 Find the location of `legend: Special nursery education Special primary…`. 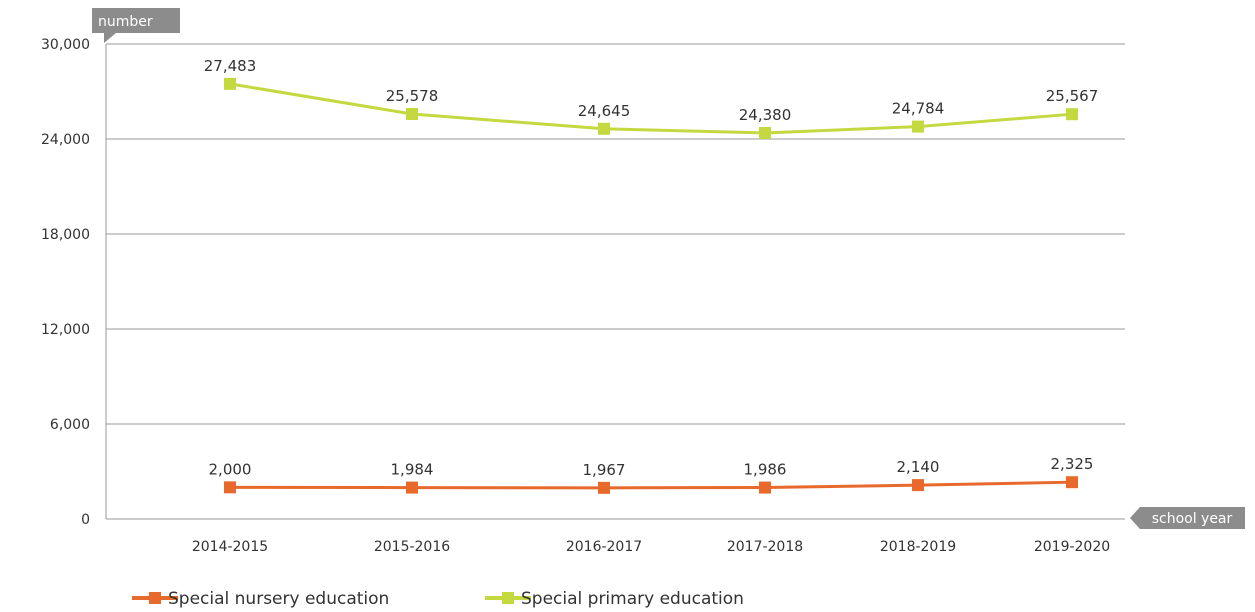

legend: Special nursery education Special primary… is located at coordinates (438, 599).